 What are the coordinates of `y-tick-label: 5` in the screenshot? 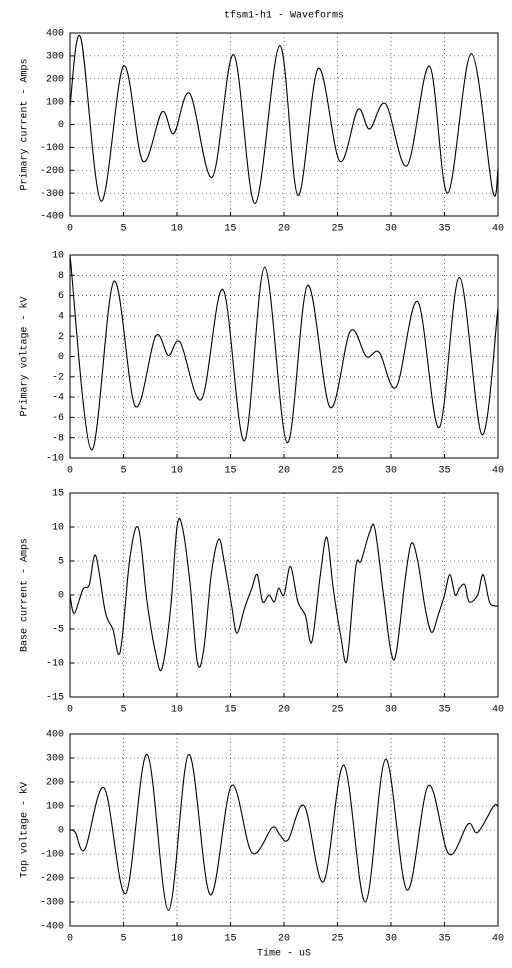 It's located at (61, 562).